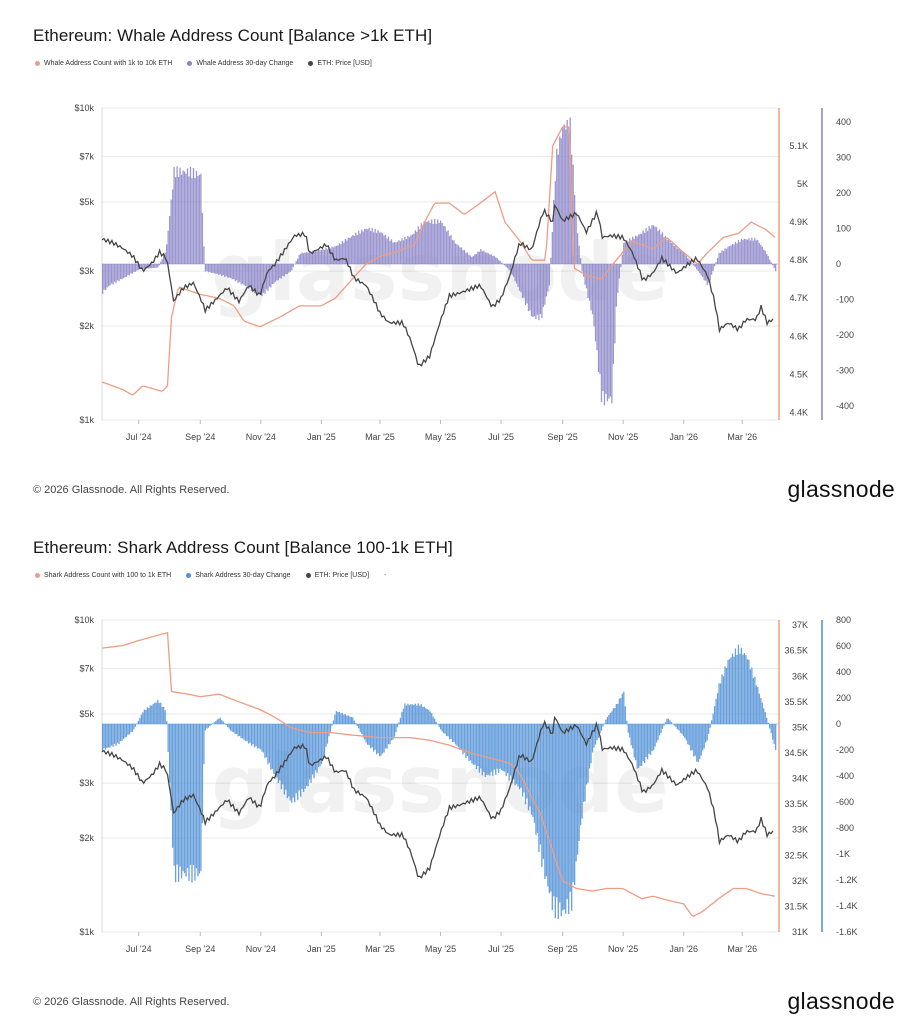 Image resolution: width=923 pixels, height=1025 pixels. Describe the element at coordinates (238, 575) in the screenshot. I see `legend-item-change: Shark Address 30-day Change` at that location.